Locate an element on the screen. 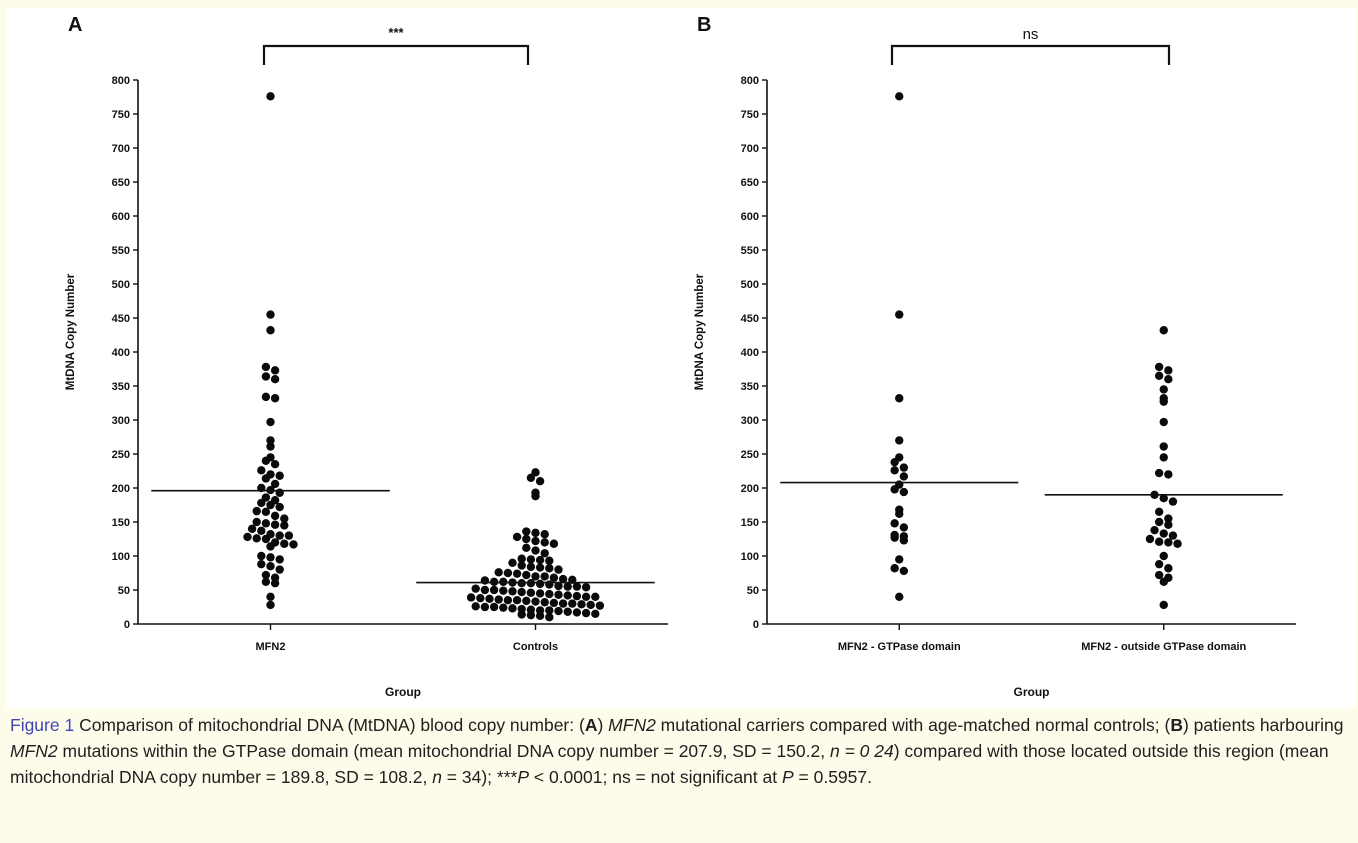 Image resolution: width=1358 pixels, height=843 pixels. y-tick-label: 50 is located at coordinates (124, 591).